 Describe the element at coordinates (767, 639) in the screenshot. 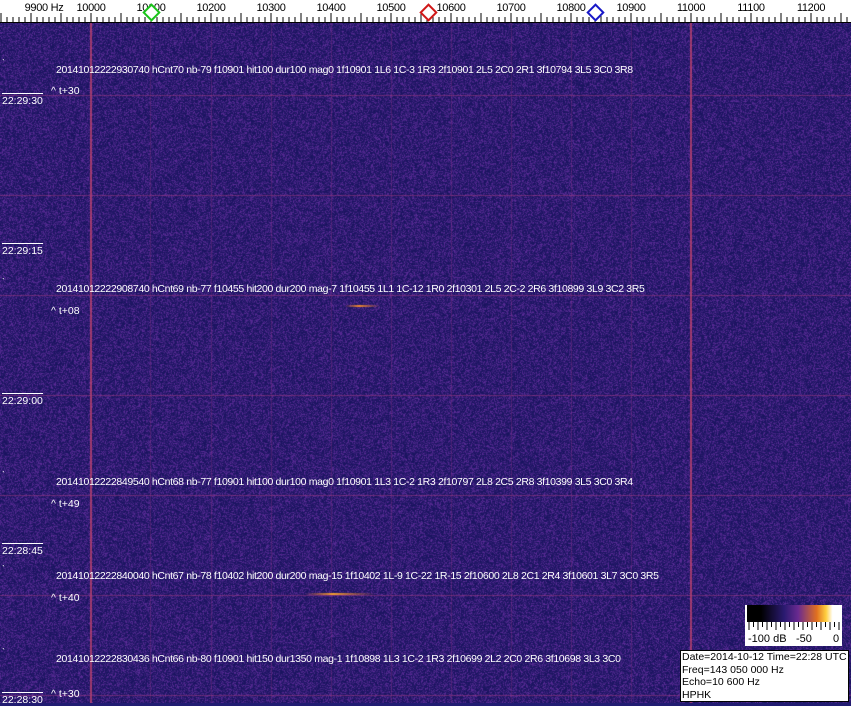

I see `scale-label-min: -100 dB` at that location.